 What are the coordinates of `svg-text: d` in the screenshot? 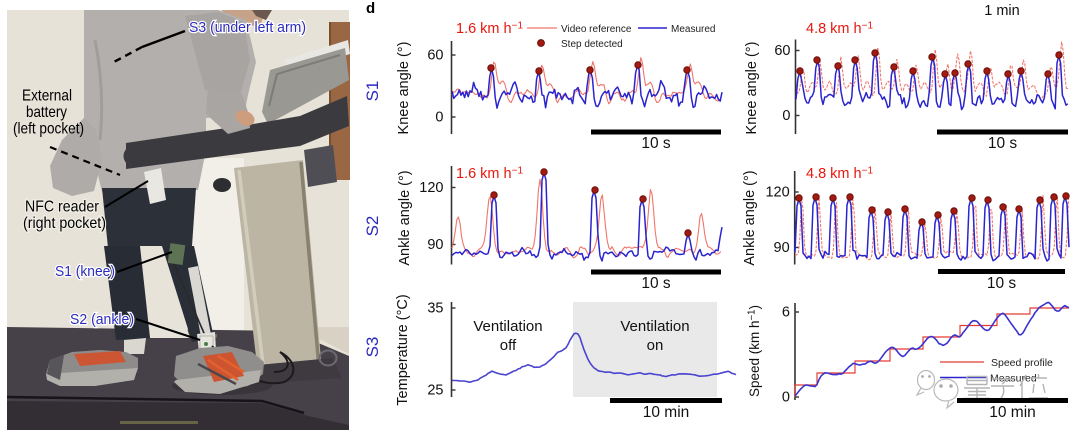 It's located at (370, 8).